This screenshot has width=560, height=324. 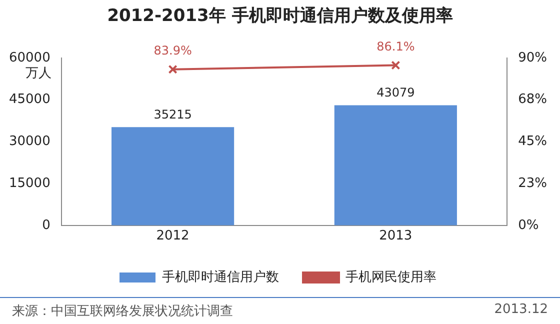 I want to click on legend-label: 手机网民使用率, so click(x=391, y=276).